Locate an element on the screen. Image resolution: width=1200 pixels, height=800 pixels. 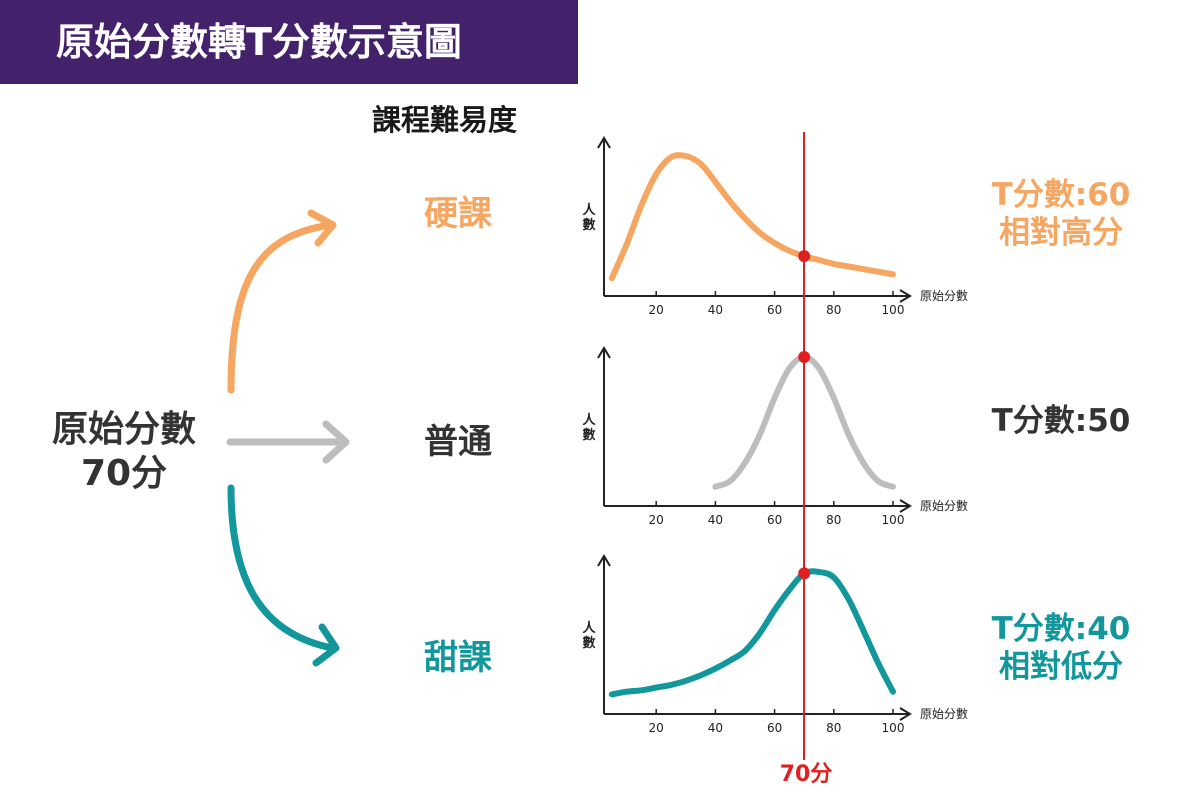
raw-score-line2: 70分 is located at coordinates (124, 473).